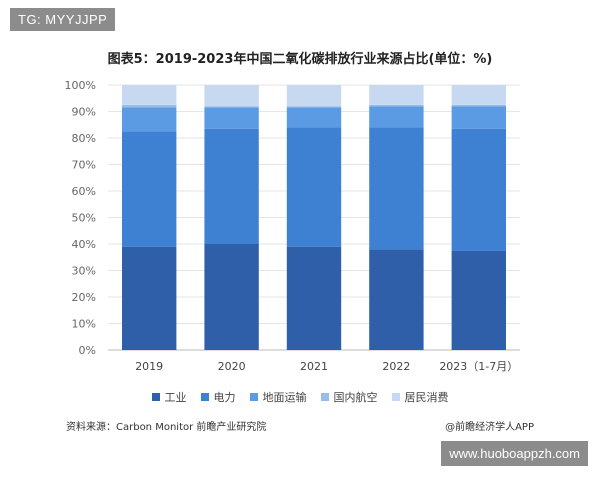 This screenshot has width=600, height=480. Describe the element at coordinates (426, 397) in the screenshot. I see `legend-label: 居民消费` at that location.